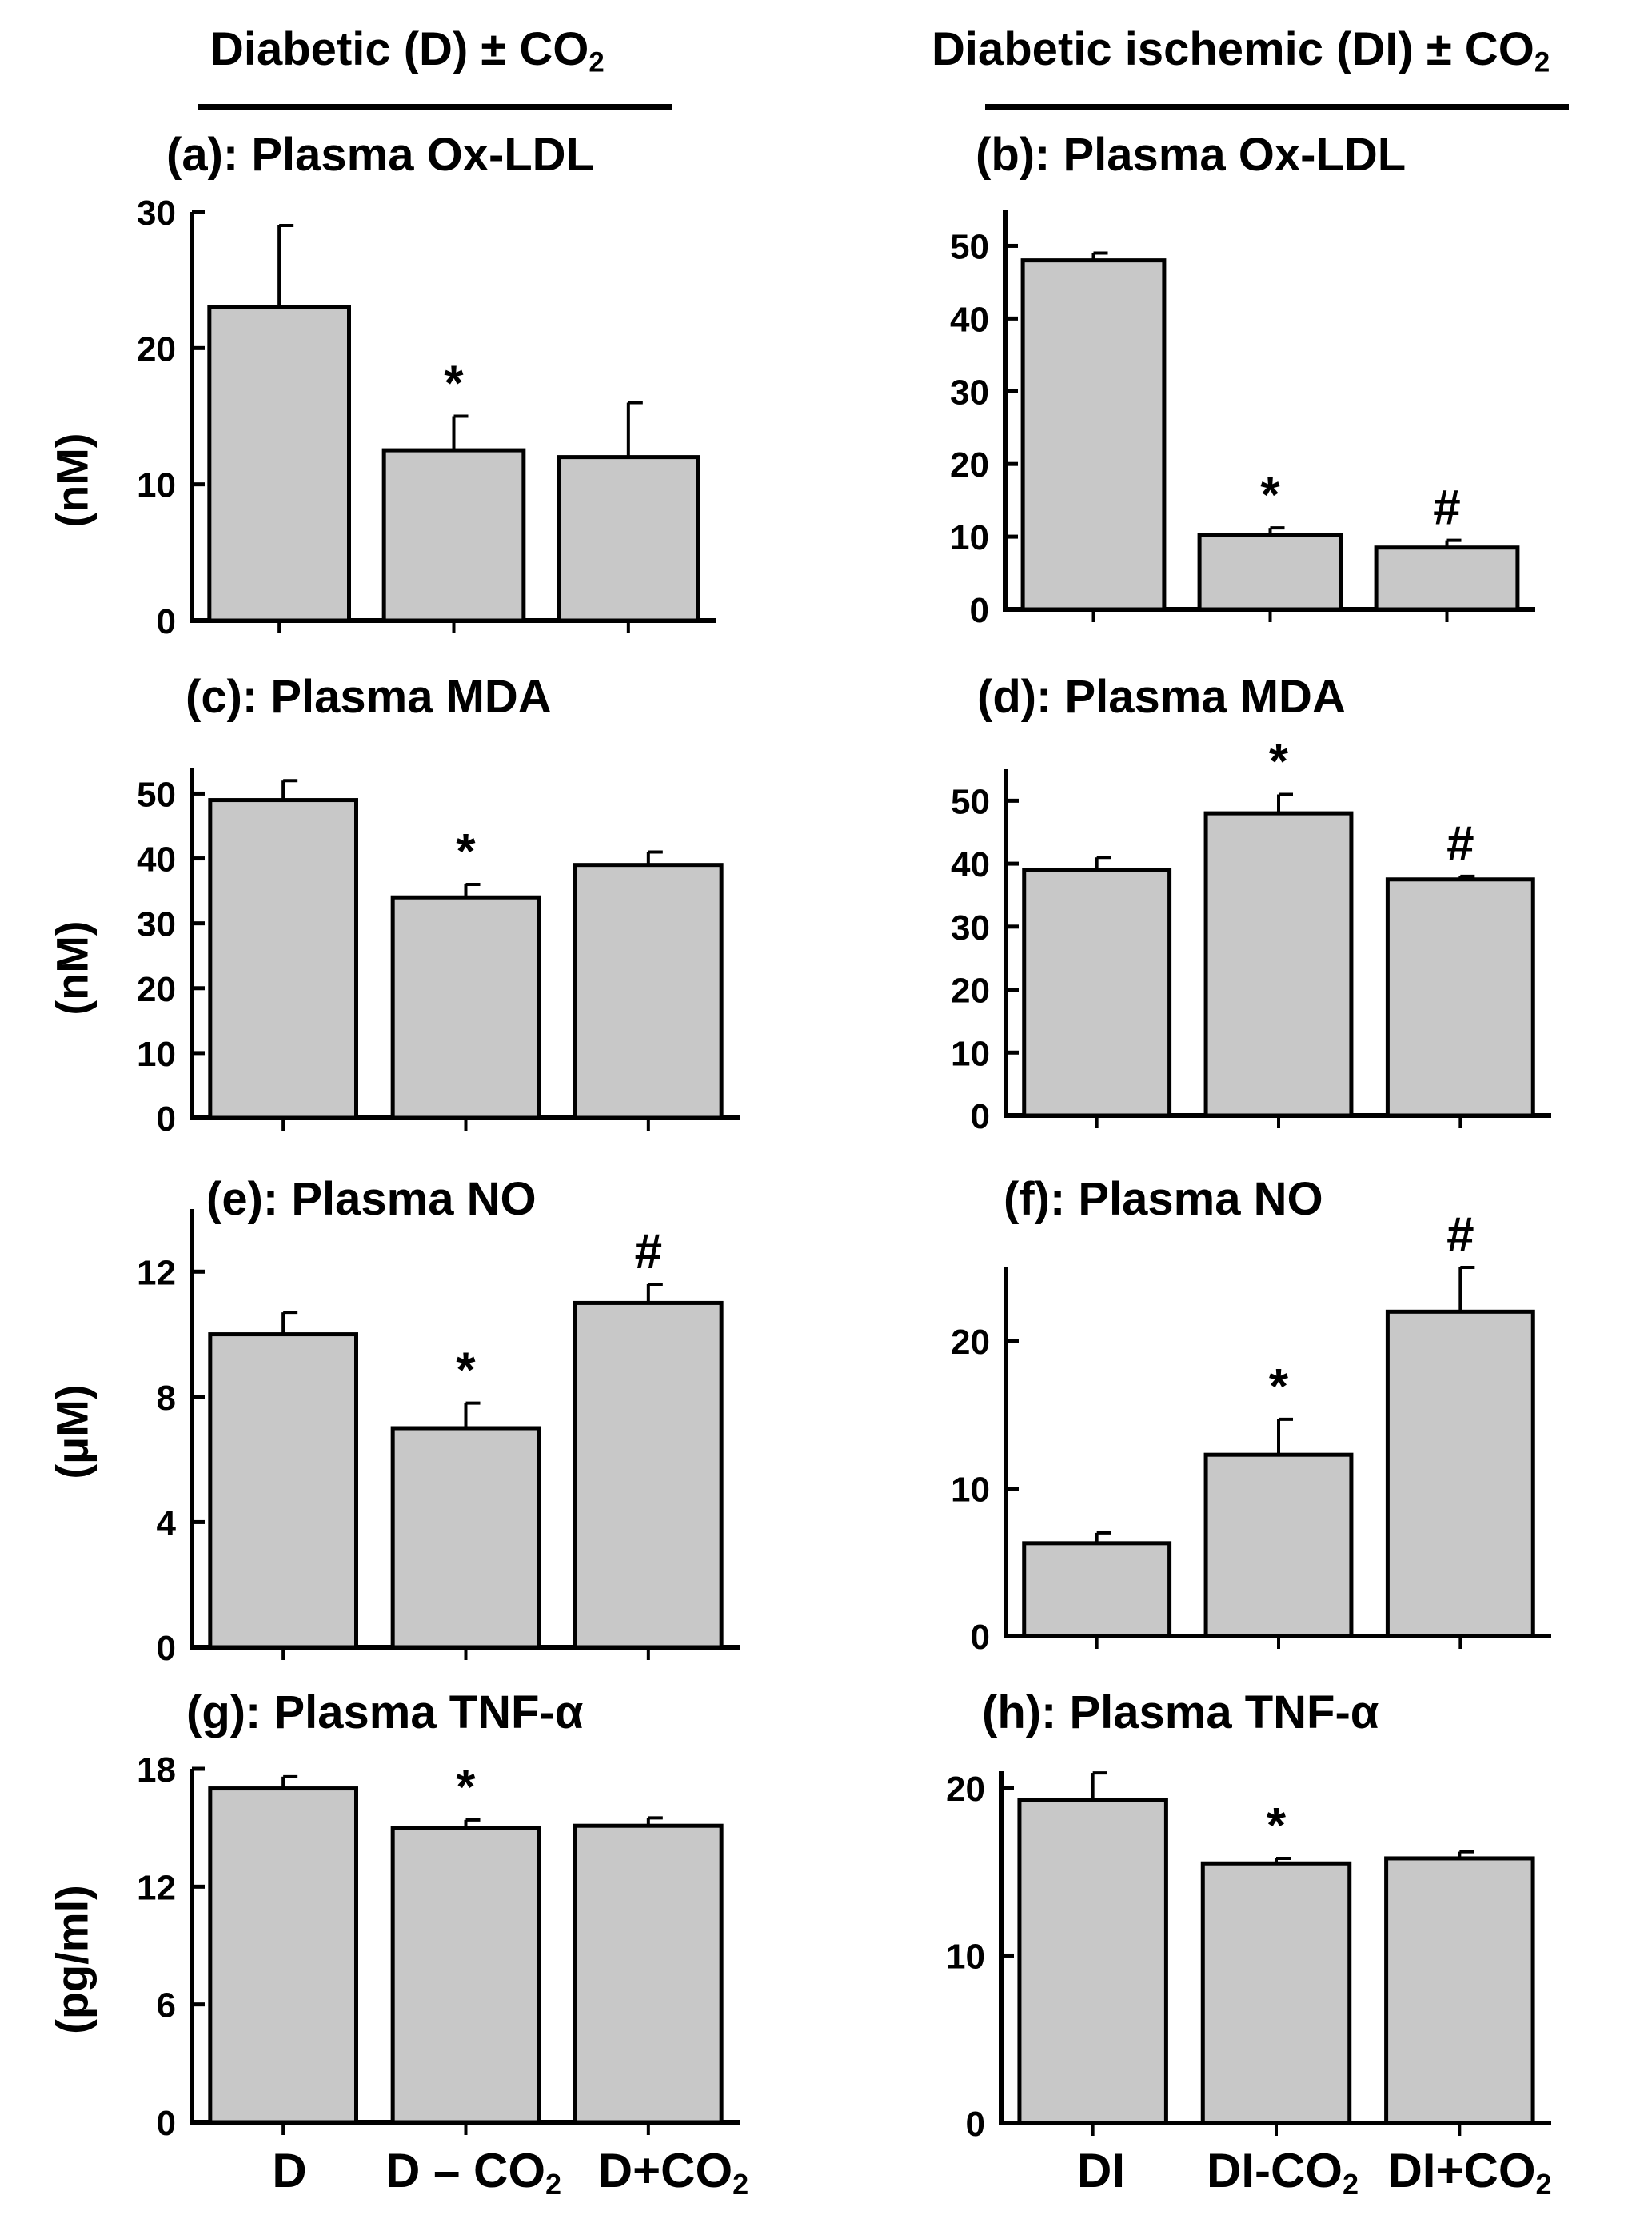 Image resolution: width=1652 pixels, height=2219 pixels. What do you see at coordinates (466, 2170) in the screenshot?
I see `x-label-left-d-minus-co2-text: D – CO` at bounding box center [466, 2170].